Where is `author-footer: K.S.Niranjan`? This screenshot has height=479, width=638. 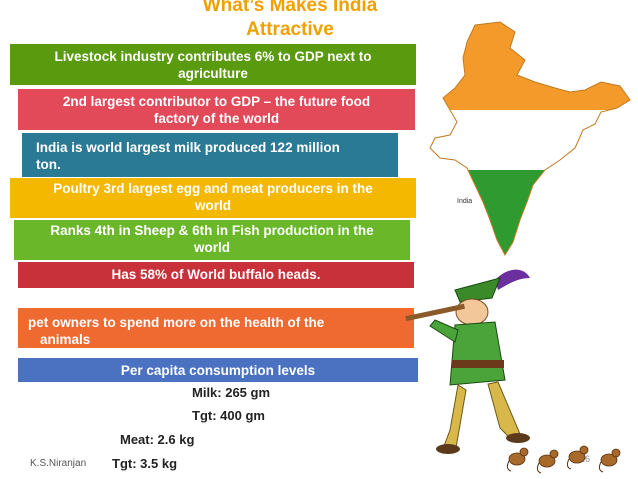
author-footer: K.S.Niranjan is located at coordinates (58, 463).